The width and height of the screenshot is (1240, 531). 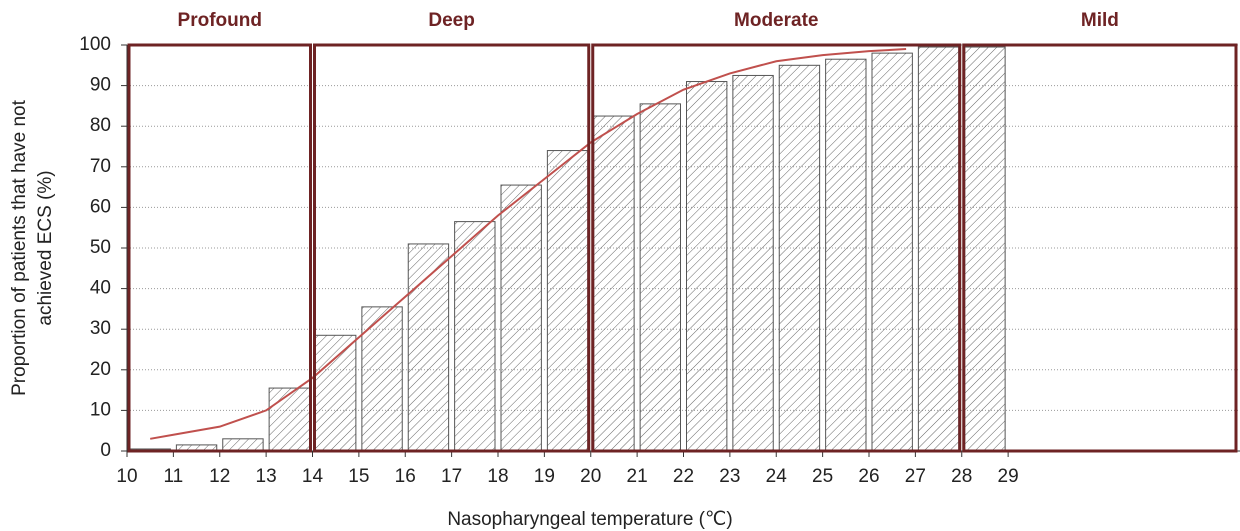 I want to click on x-tick-label: 14, so click(x=313, y=476).